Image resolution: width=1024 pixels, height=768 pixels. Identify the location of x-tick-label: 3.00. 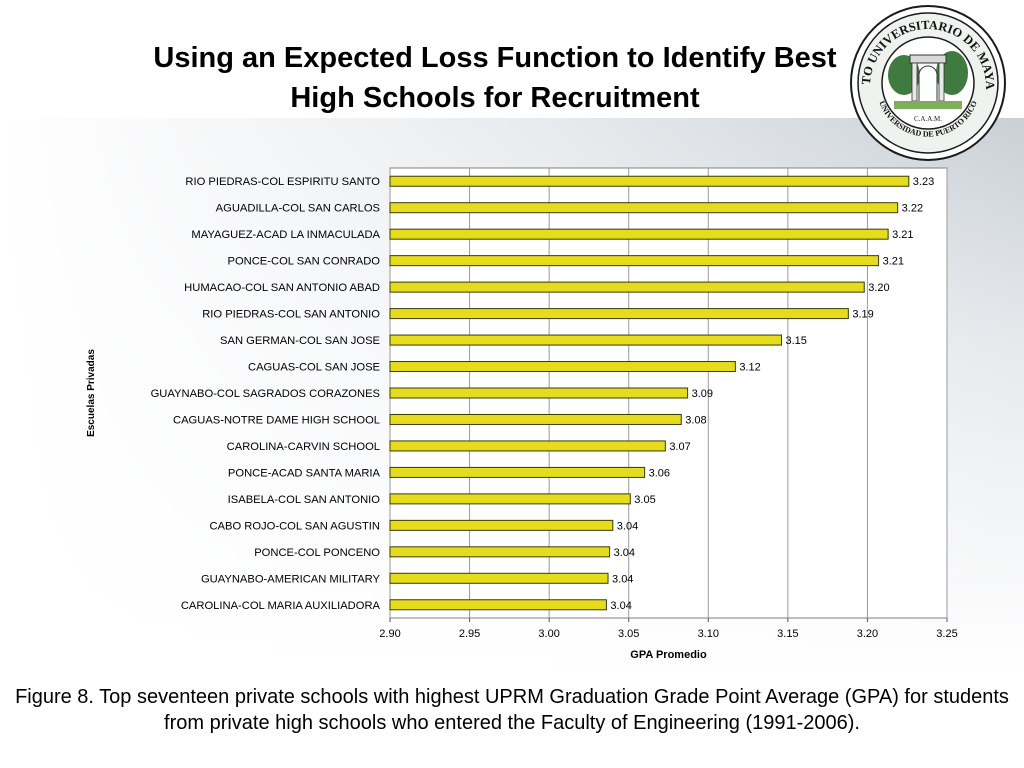
(548, 634).